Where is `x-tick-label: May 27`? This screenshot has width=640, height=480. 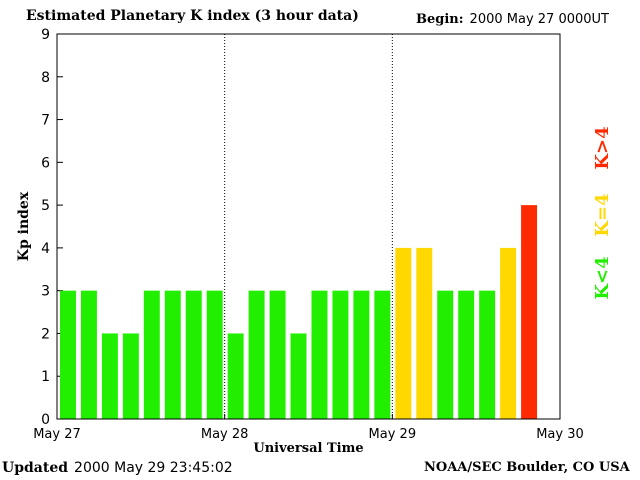 x-tick-label: May 27 is located at coordinates (57, 434).